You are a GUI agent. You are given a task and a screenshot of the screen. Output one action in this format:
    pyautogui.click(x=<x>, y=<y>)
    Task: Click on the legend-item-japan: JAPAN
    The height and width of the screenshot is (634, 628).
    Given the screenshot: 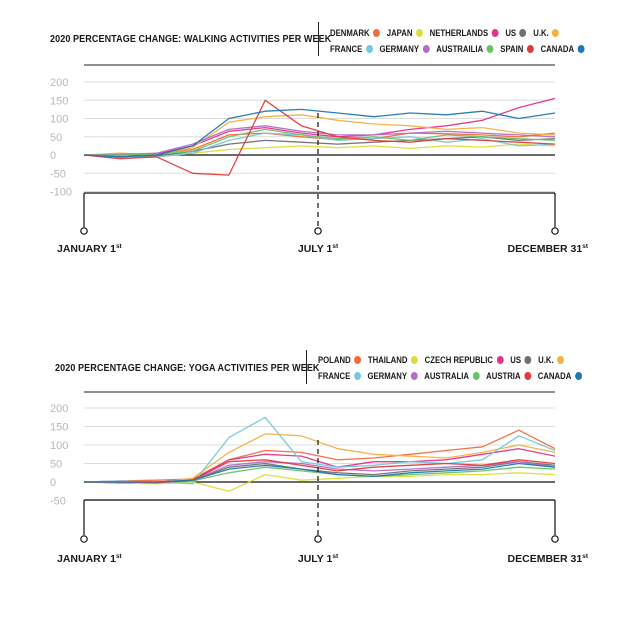 What is the action you would take?
    pyautogui.click(x=405, y=33)
    